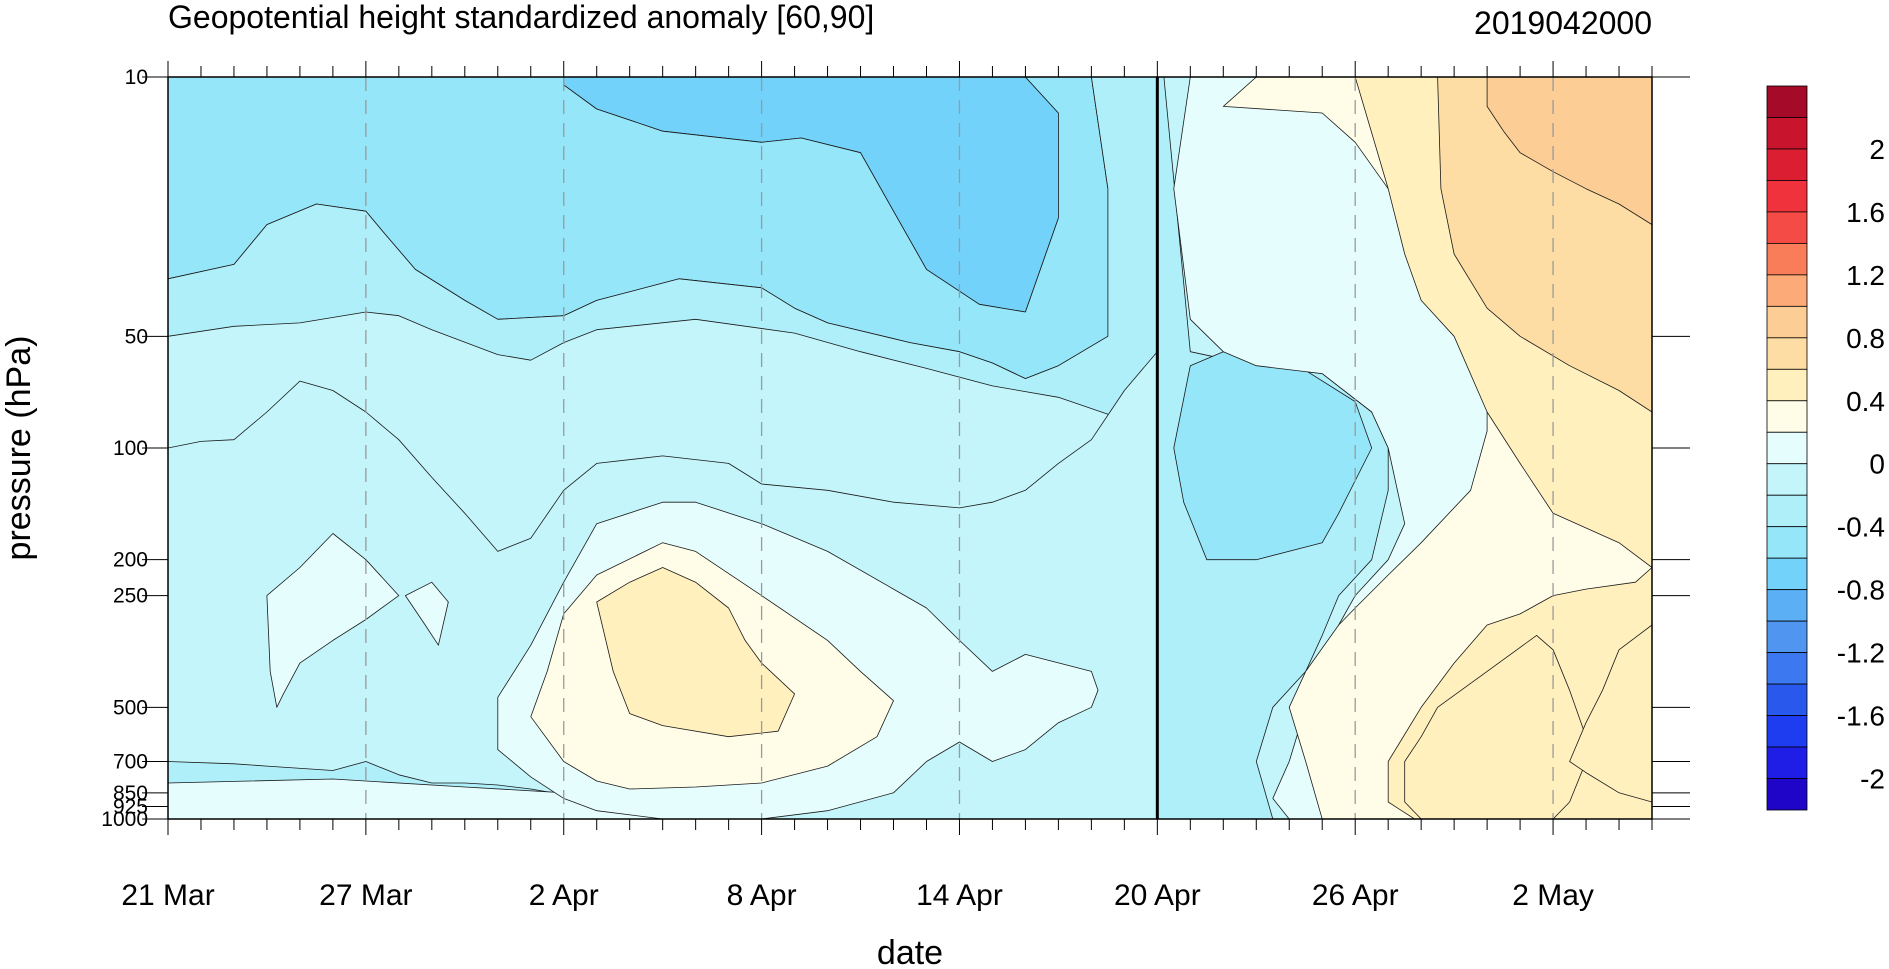 This screenshot has width=1889, height=969. I want to click on x-tick-label: 2 May, so click(1553, 895).